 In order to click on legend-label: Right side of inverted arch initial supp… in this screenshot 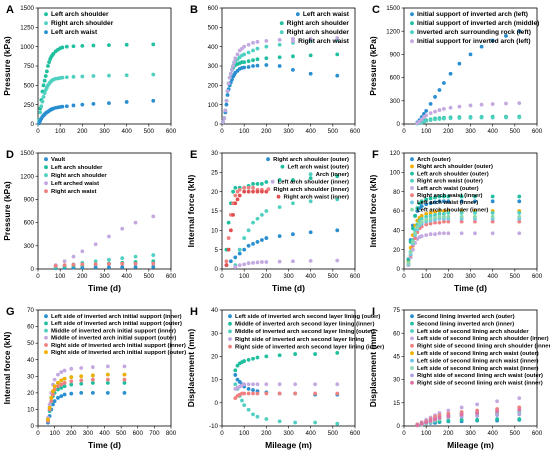, I will do `click(118, 353)`.